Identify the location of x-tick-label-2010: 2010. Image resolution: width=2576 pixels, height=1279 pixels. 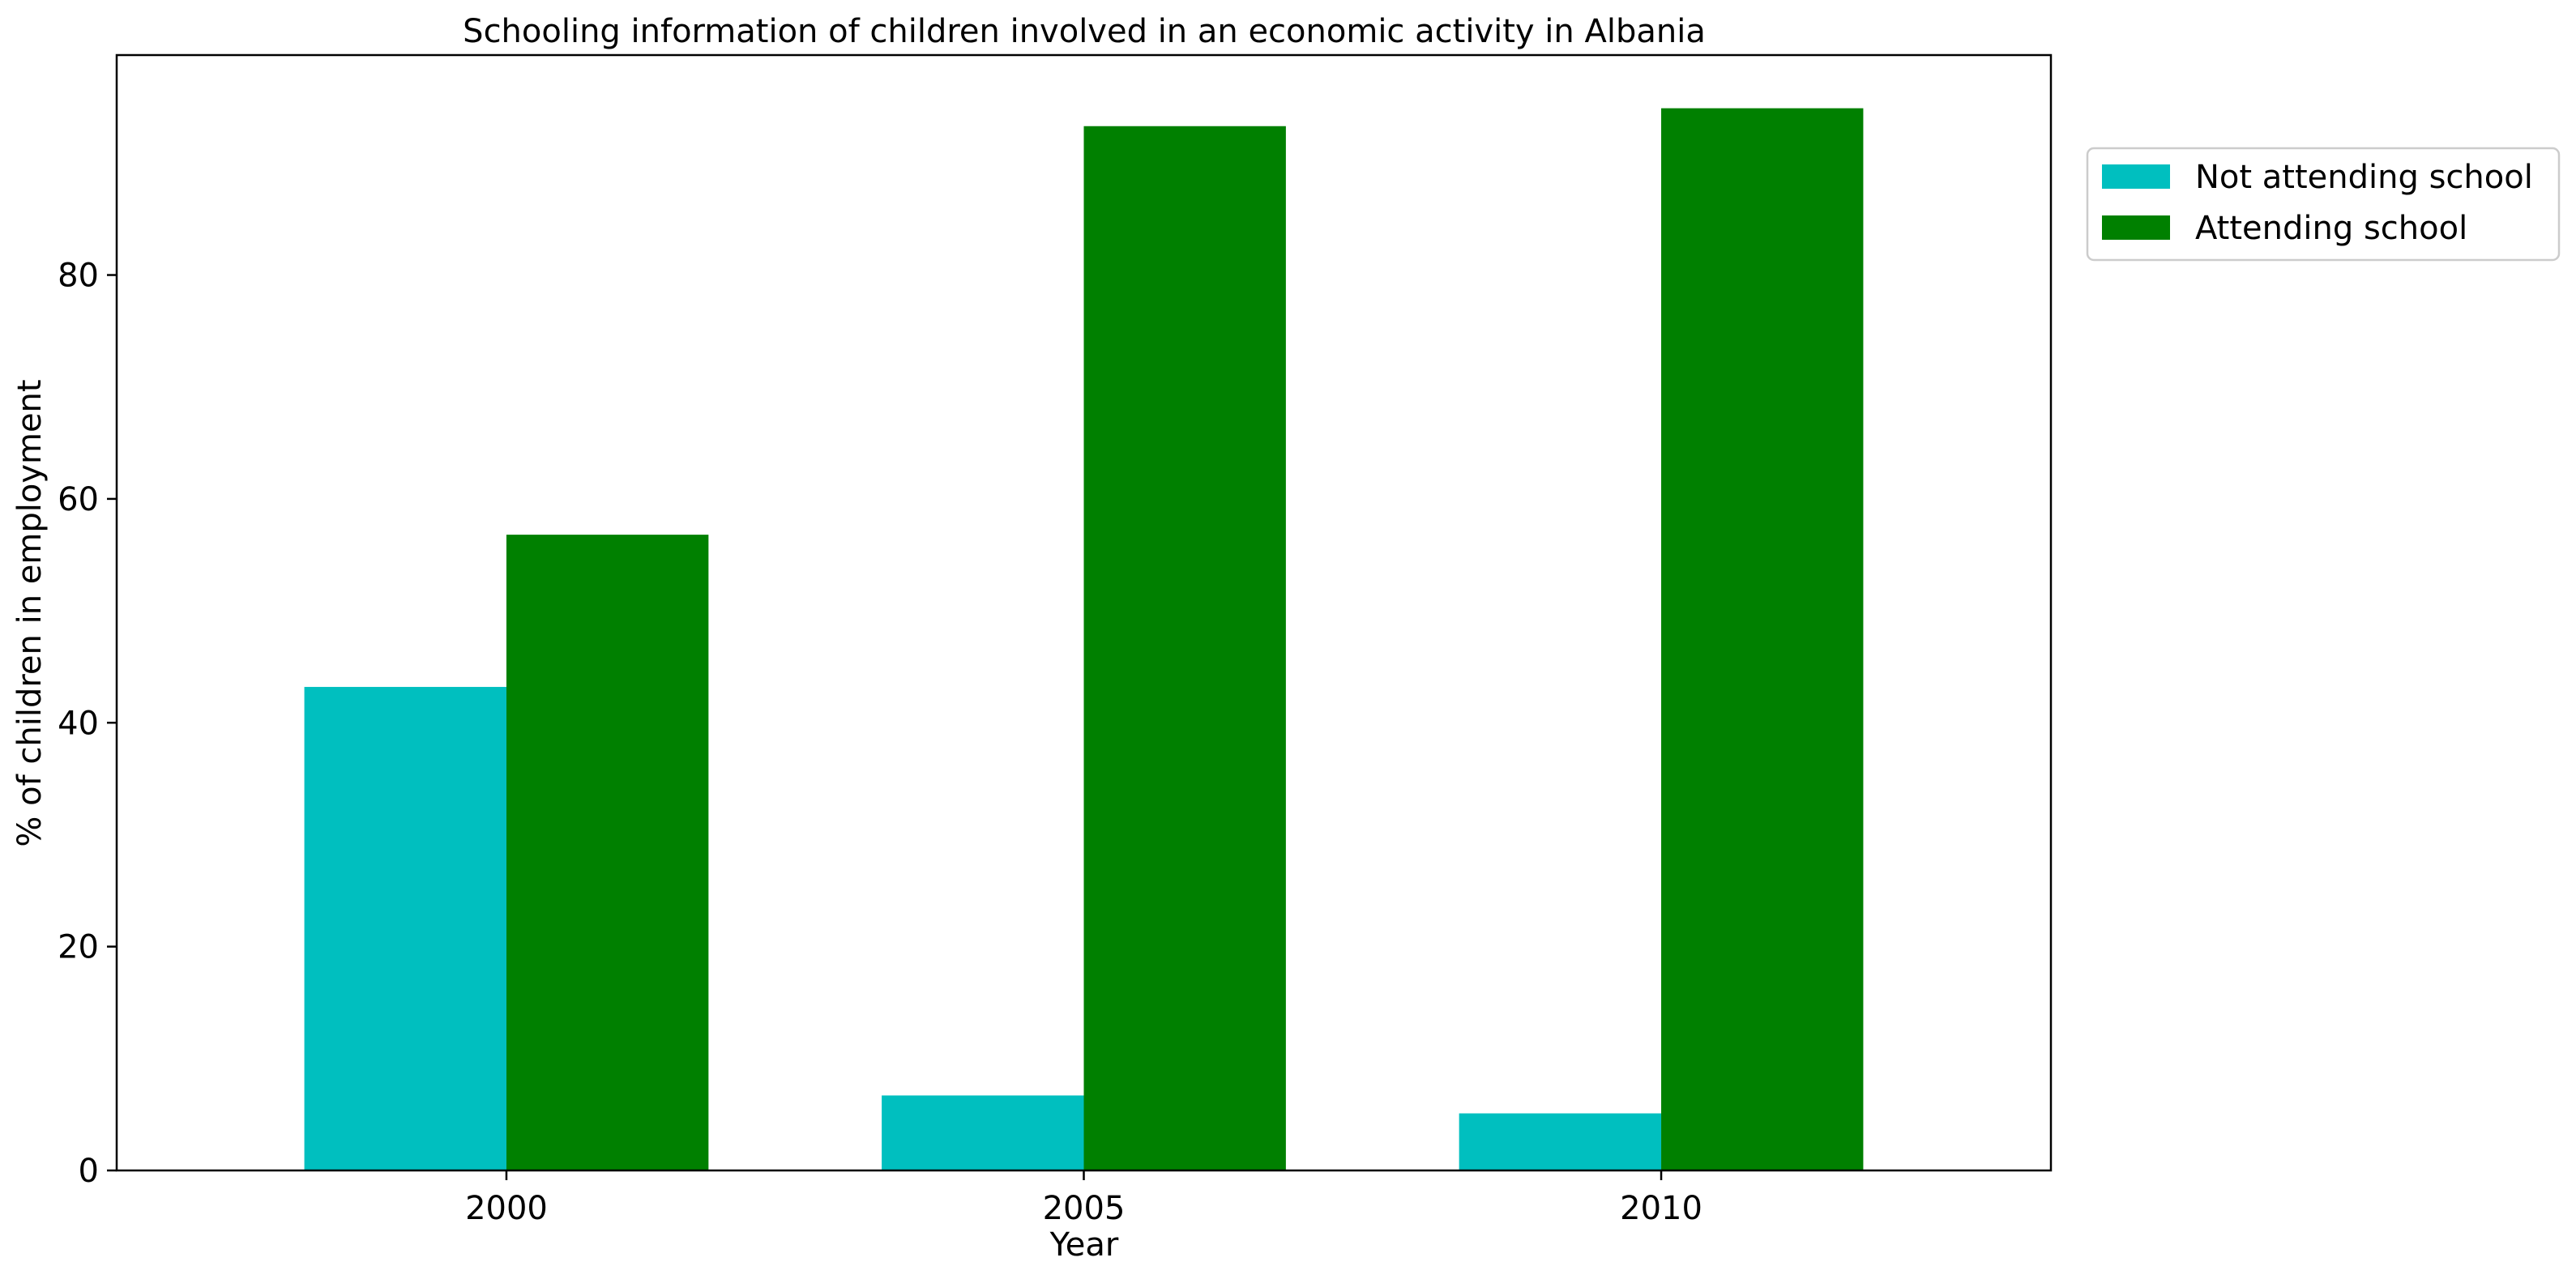
(1661, 1208).